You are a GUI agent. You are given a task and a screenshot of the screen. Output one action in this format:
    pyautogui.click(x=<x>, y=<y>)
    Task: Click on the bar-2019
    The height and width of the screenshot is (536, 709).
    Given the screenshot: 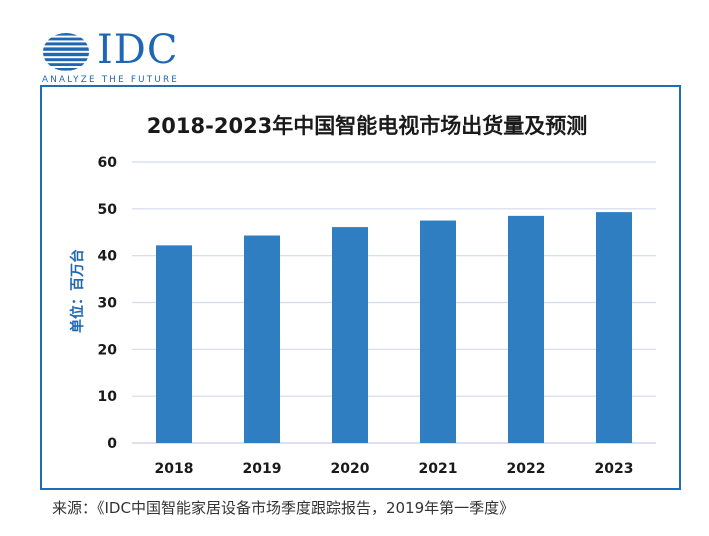 What is the action you would take?
    pyautogui.click(x=262, y=339)
    